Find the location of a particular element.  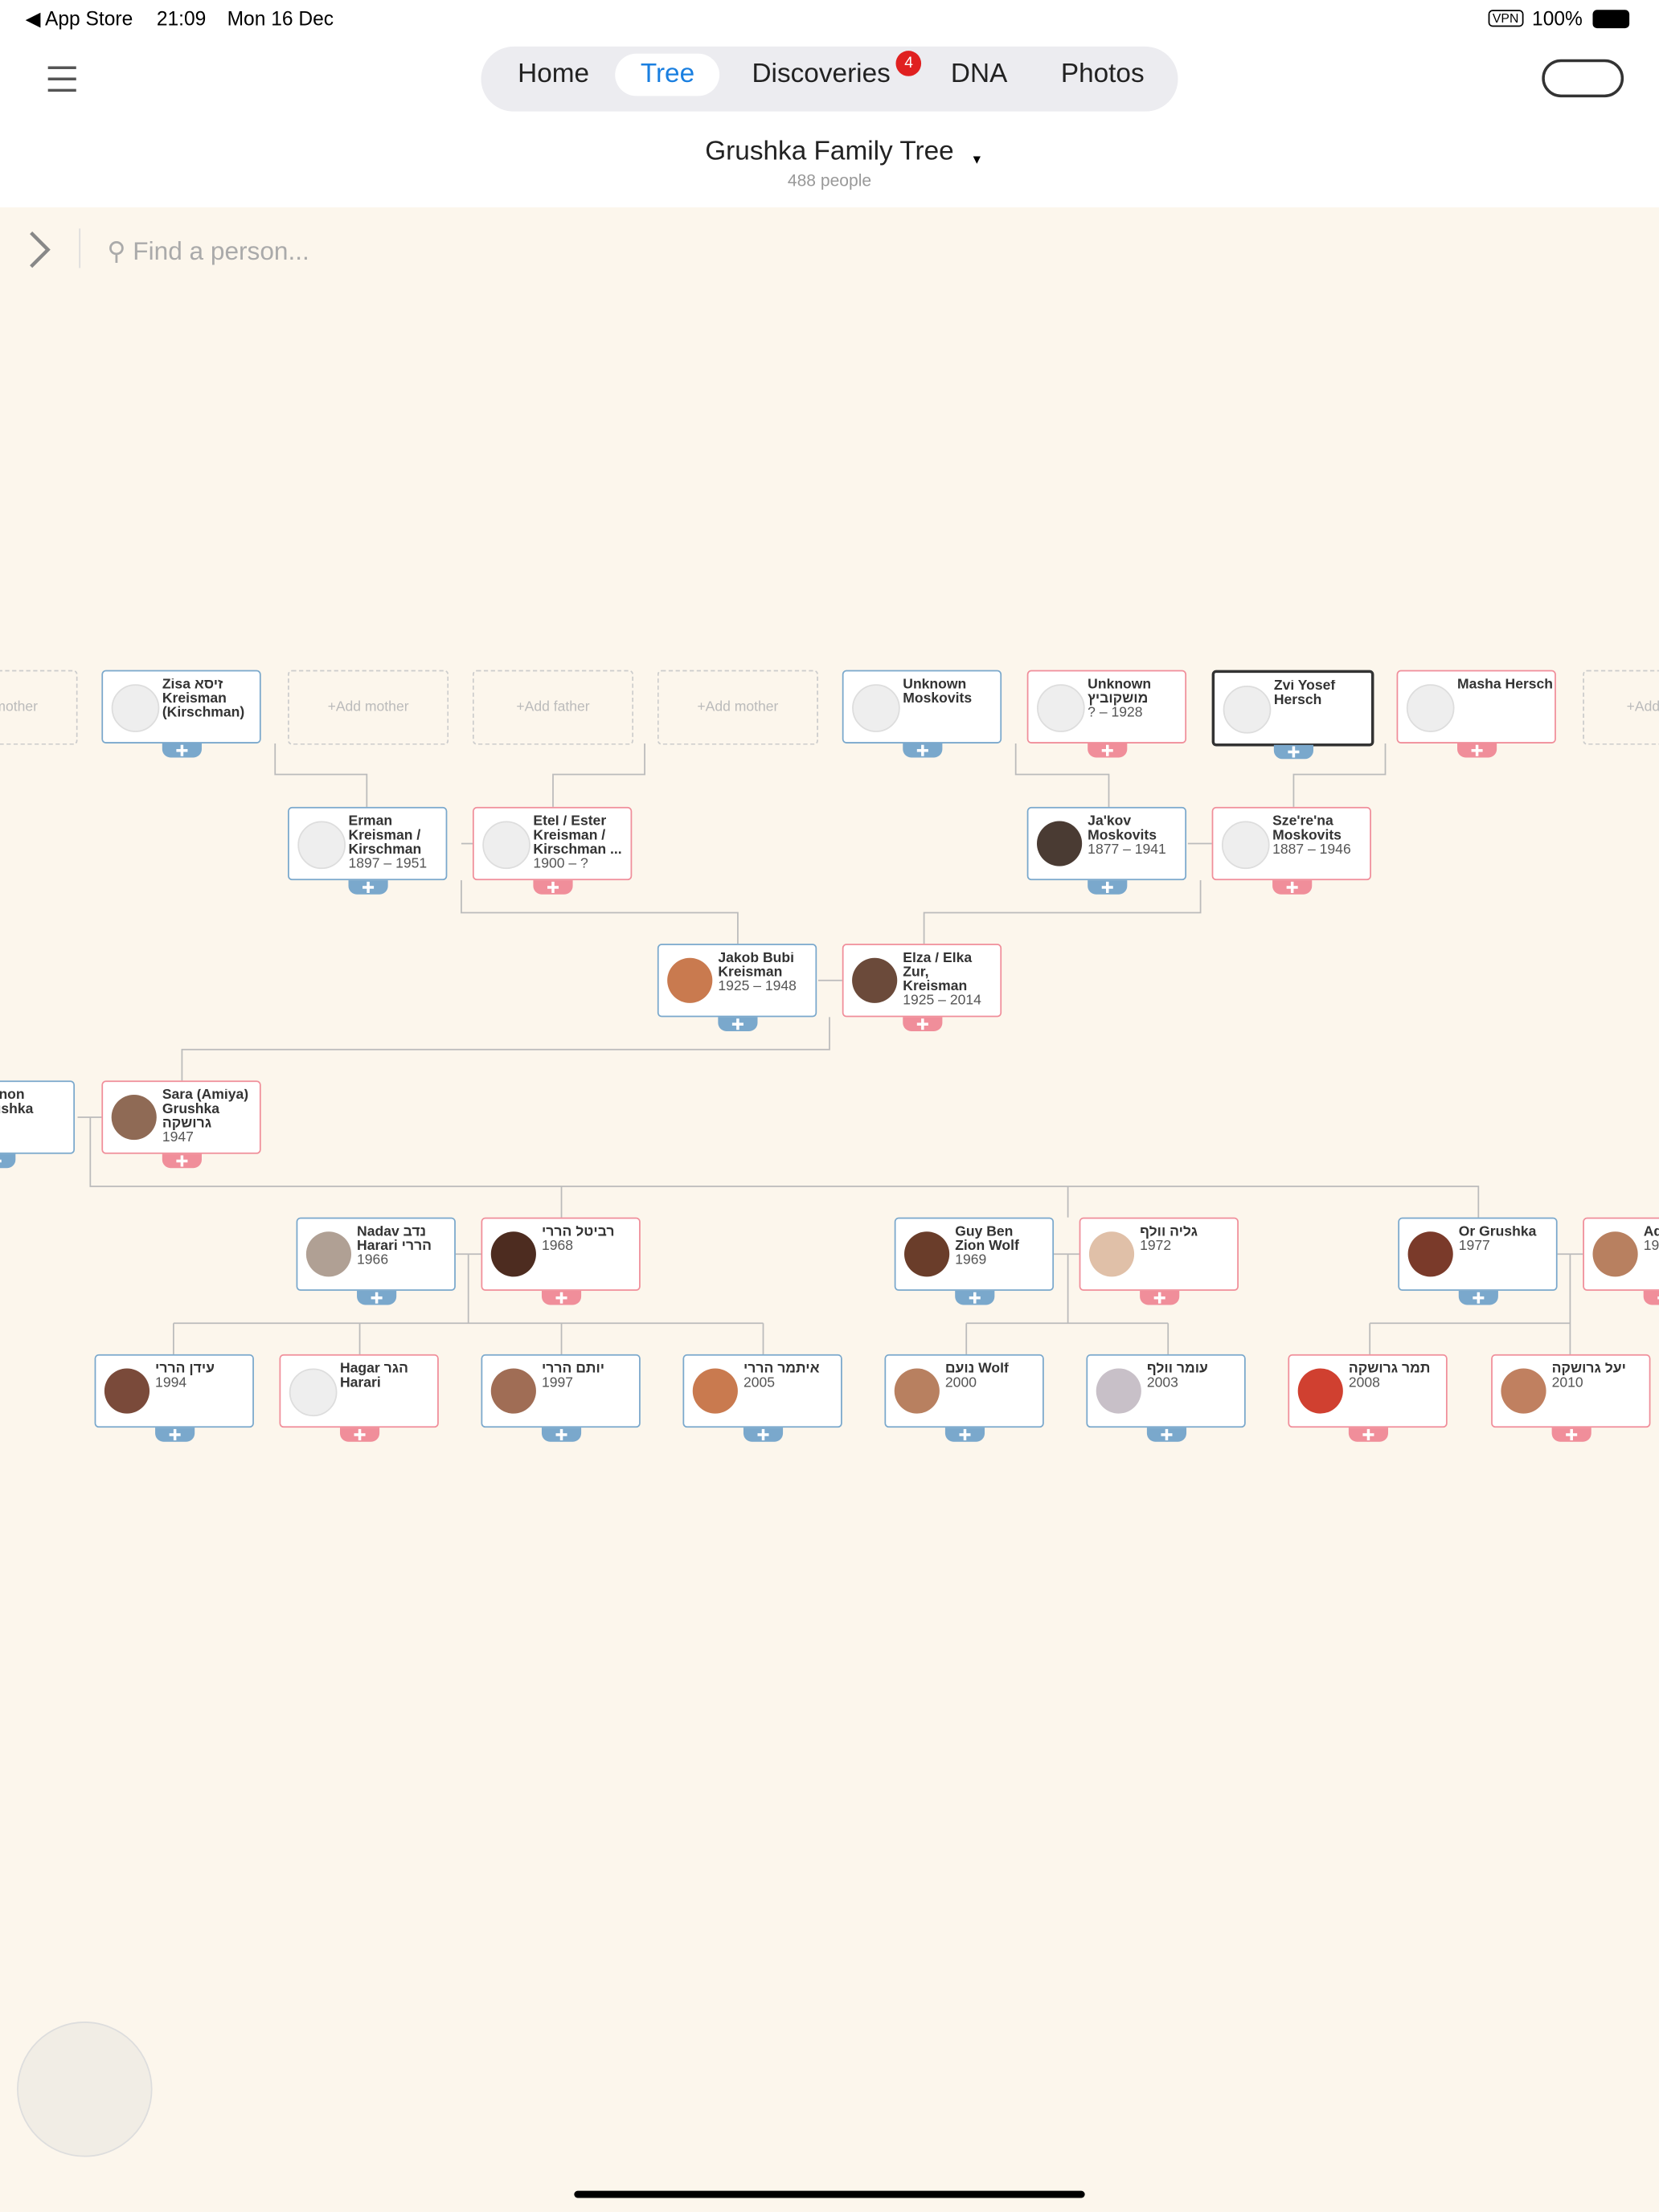

person-card: רביטל הררי 1968 is located at coordinates (561, 1261).